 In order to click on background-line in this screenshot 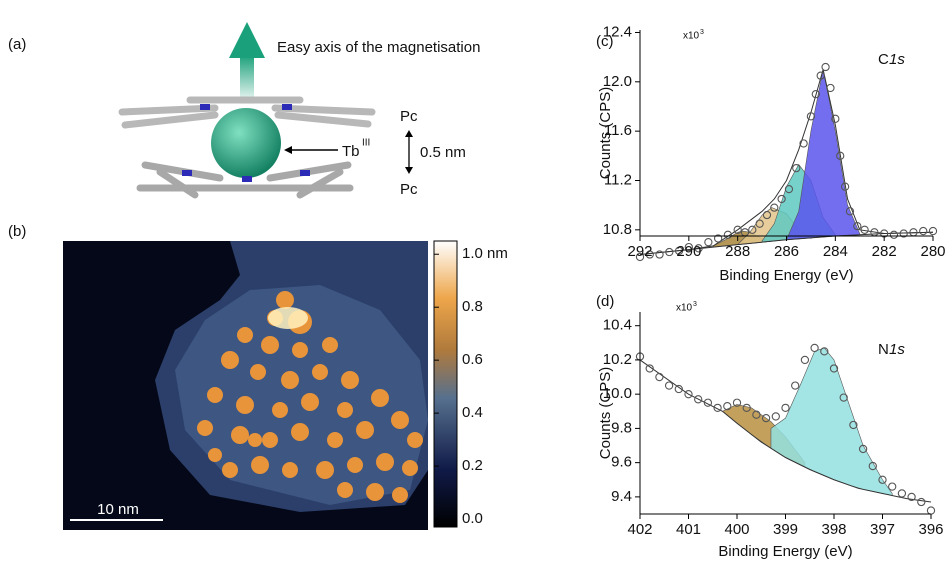, I will do `click(785, 431)`.